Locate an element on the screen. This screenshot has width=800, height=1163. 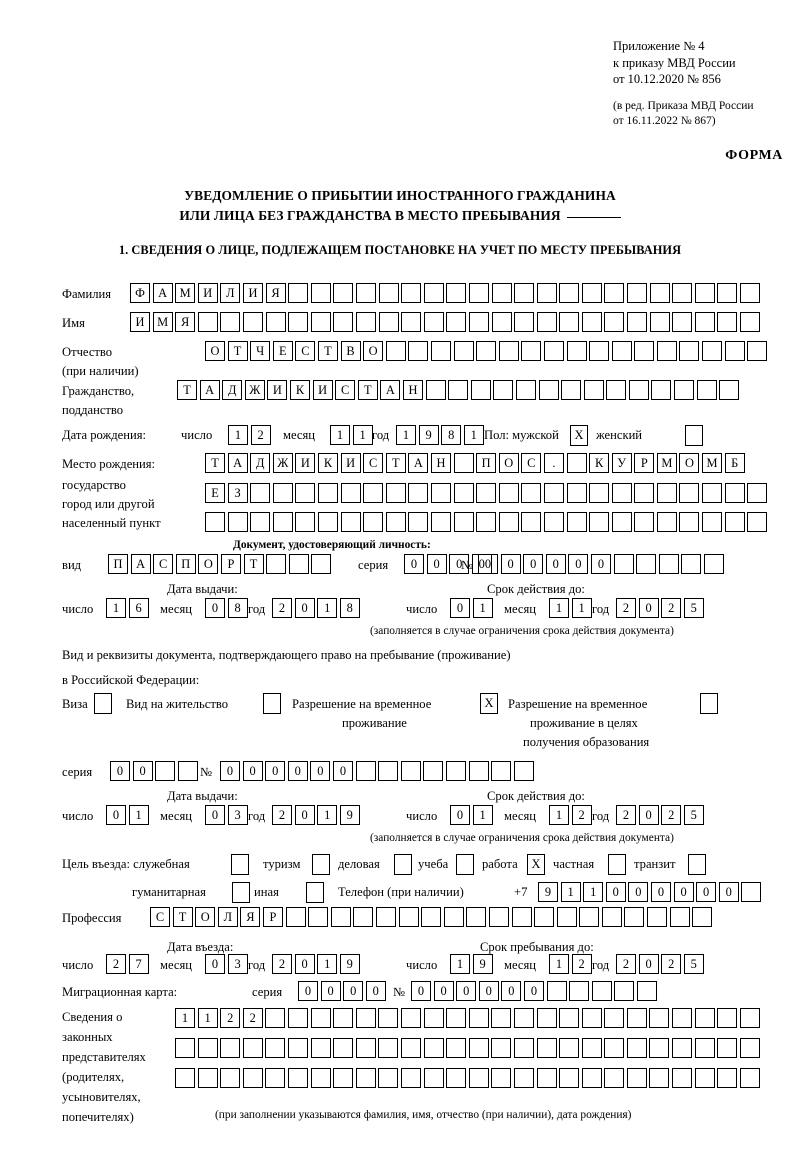
input-cell: 8 is located at coordinates (451, 435).